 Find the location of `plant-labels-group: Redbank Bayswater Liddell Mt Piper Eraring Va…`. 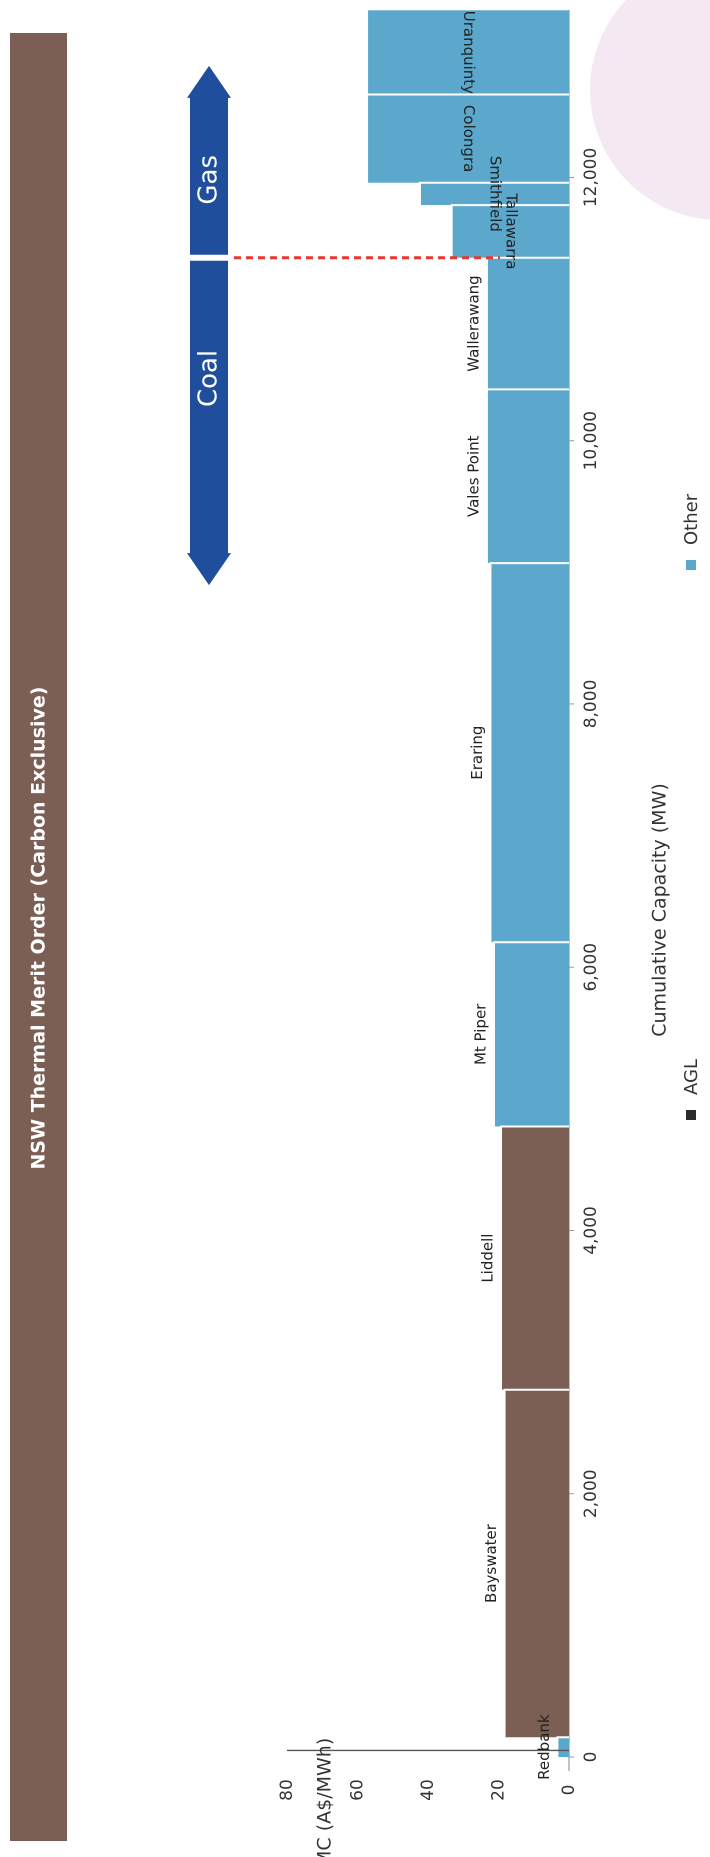

plant-labels-group: Redbank Bayswater Liddell Mt Piper Eraring Va… is located at coordinates (506, 895).